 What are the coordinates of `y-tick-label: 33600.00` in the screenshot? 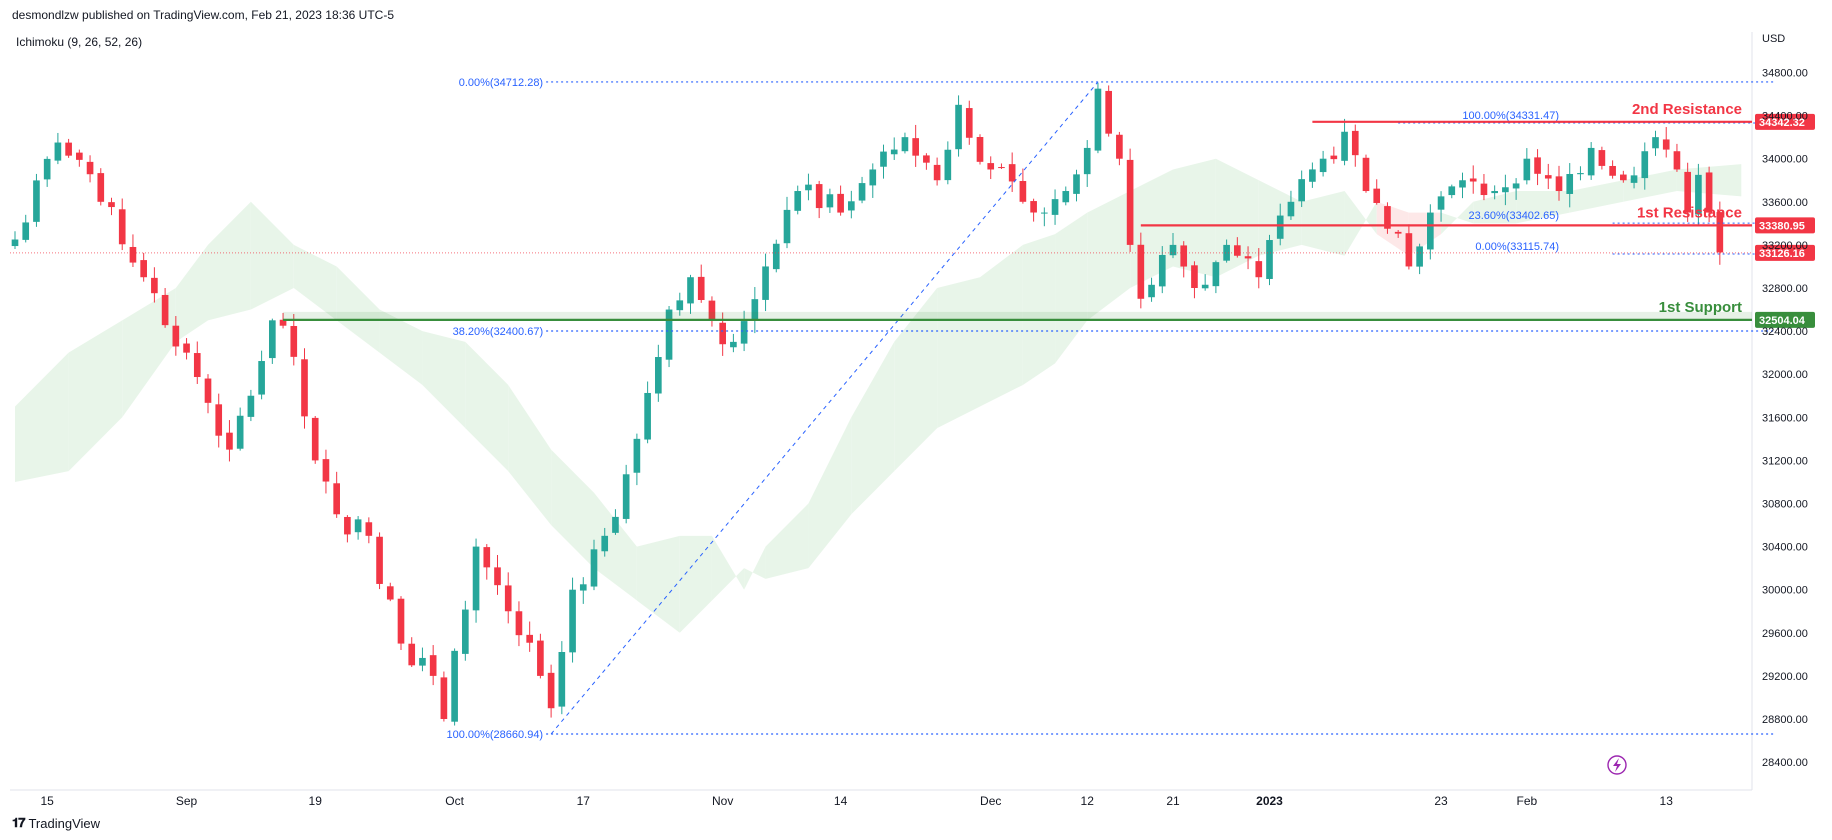 It's located at (1785, 203).